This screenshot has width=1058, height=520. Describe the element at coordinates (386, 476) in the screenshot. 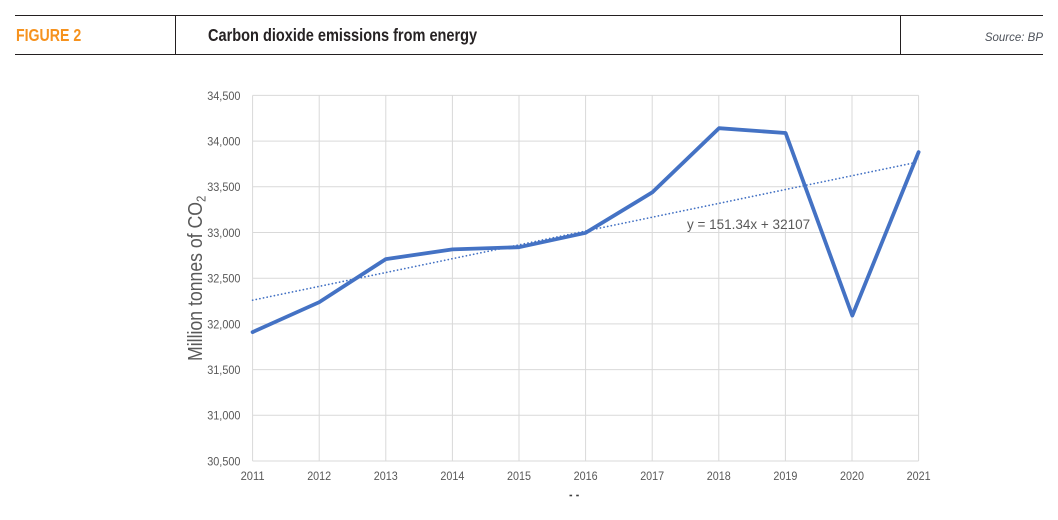

I see `svg-text: 2013` at that location.